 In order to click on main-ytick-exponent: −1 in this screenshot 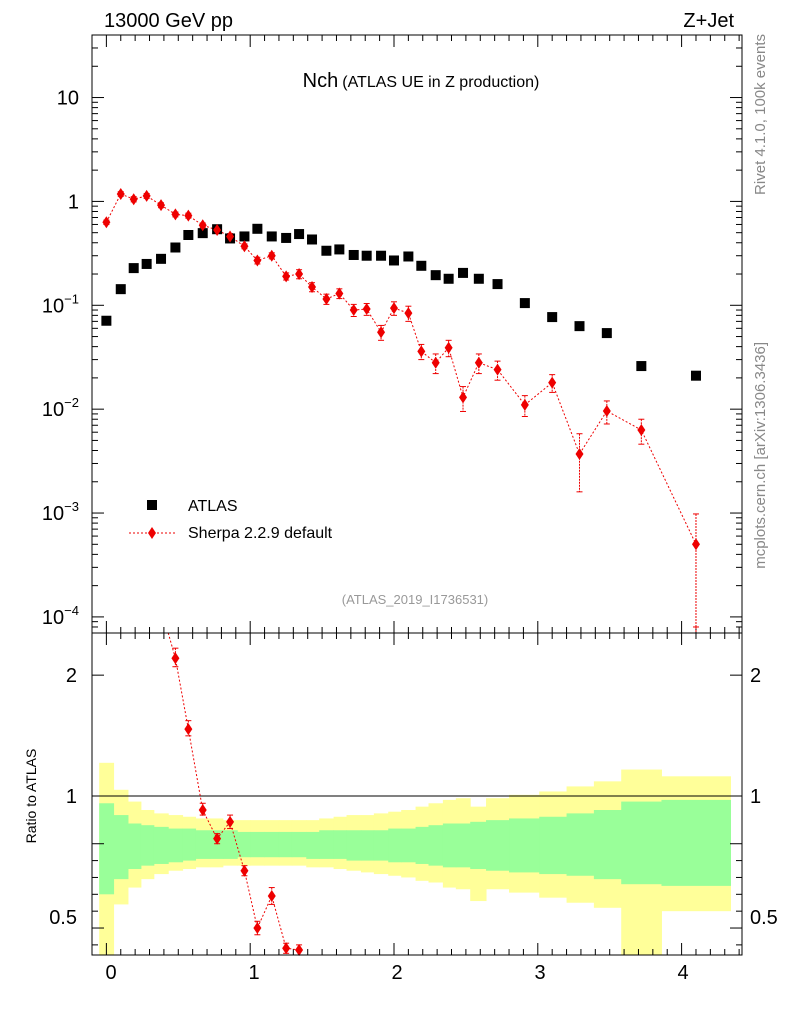, I will do `click(71, 298)`.